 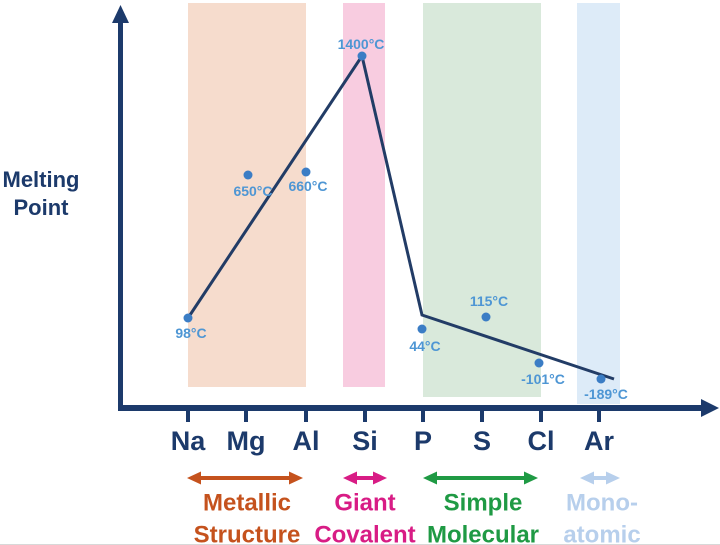 What do you see at coordinates (422, 329) in the screenshot?
I see `data-point-p` at bounding box center [422, 329].